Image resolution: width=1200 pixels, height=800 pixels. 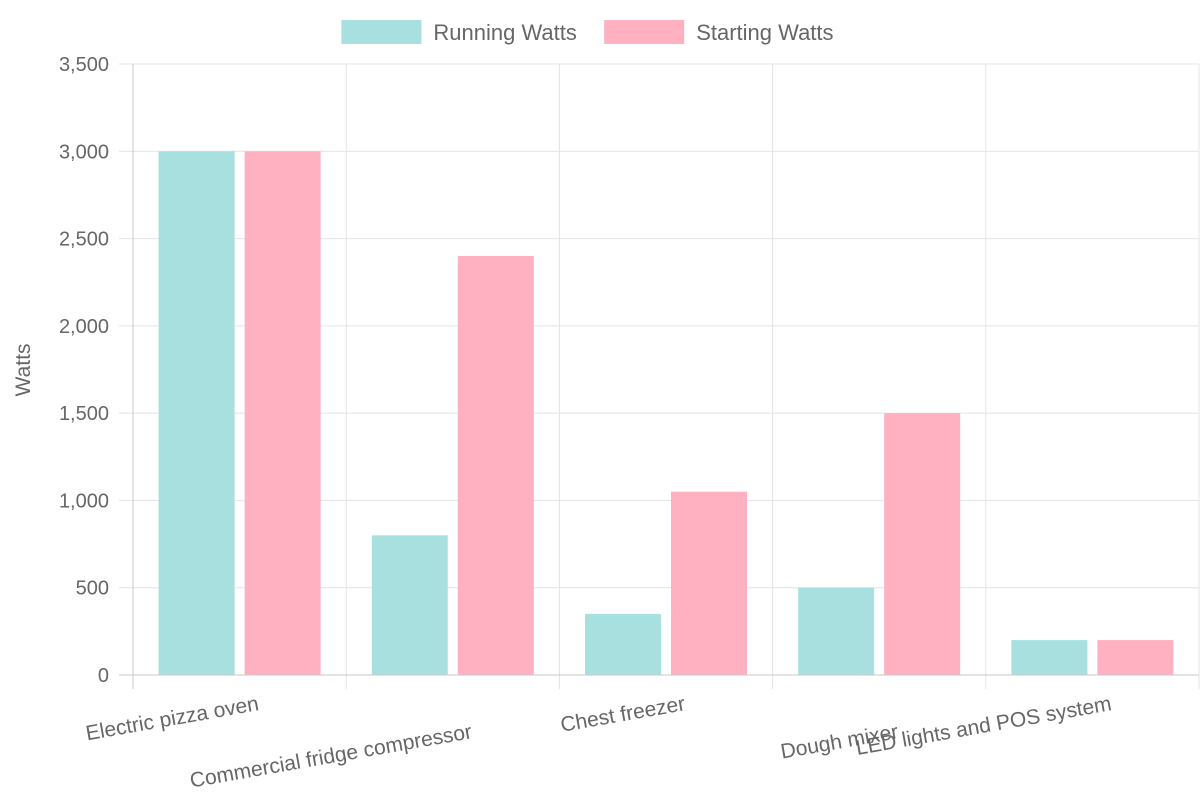 I want to click on y-tick-label: 2,000, so click(x=84, y=327).